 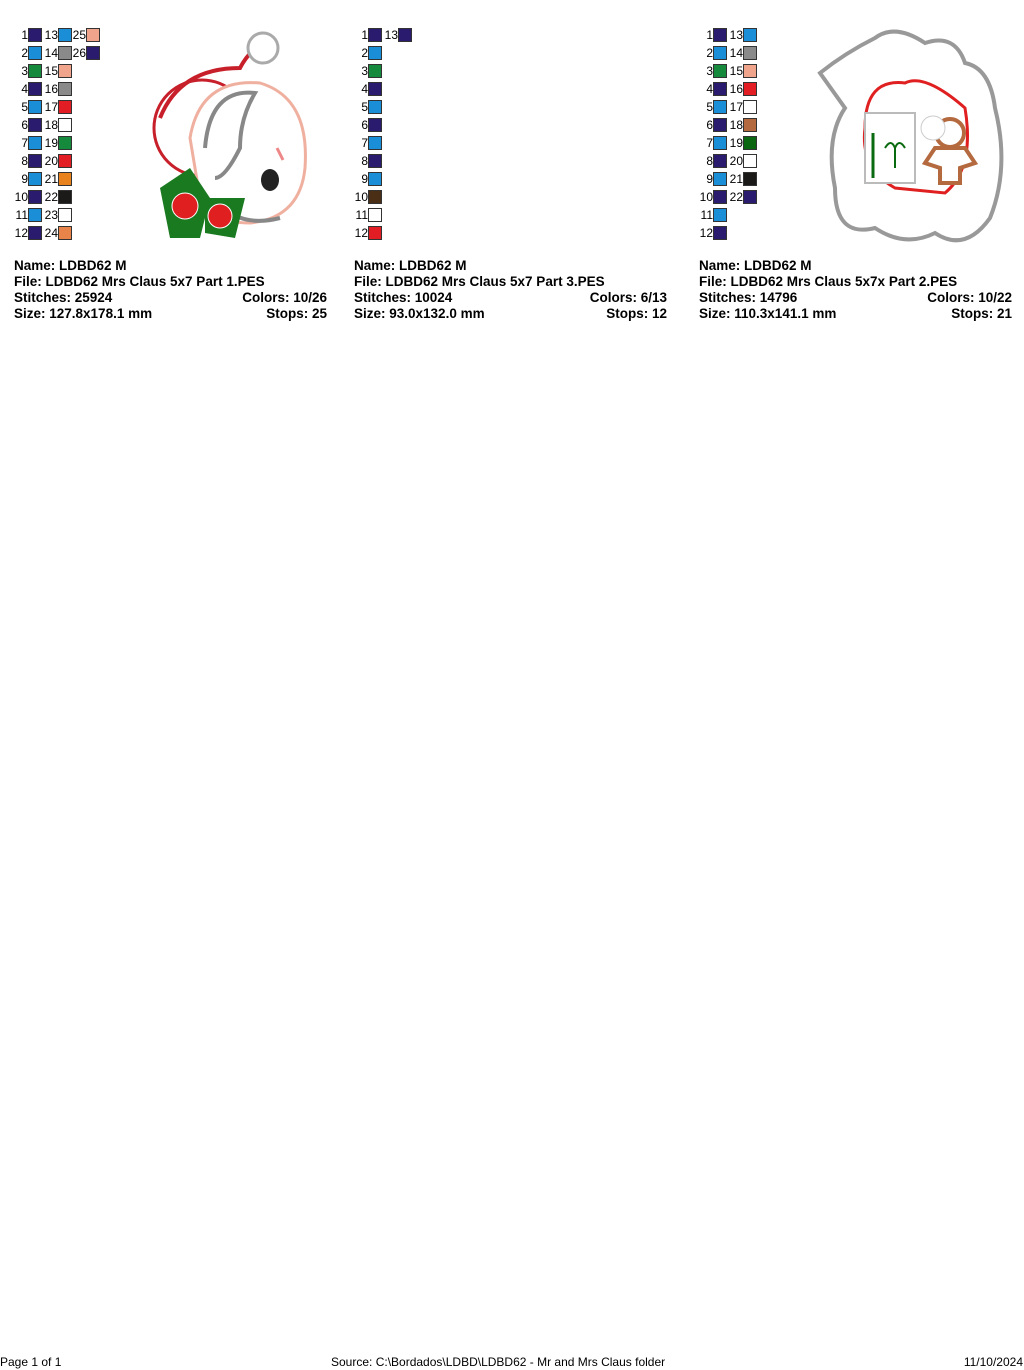 What do you see at coordinates (31, 1362) in the screenshot?
I see `page-number: Page 1 of 1` at bounding box center [31, 1362].